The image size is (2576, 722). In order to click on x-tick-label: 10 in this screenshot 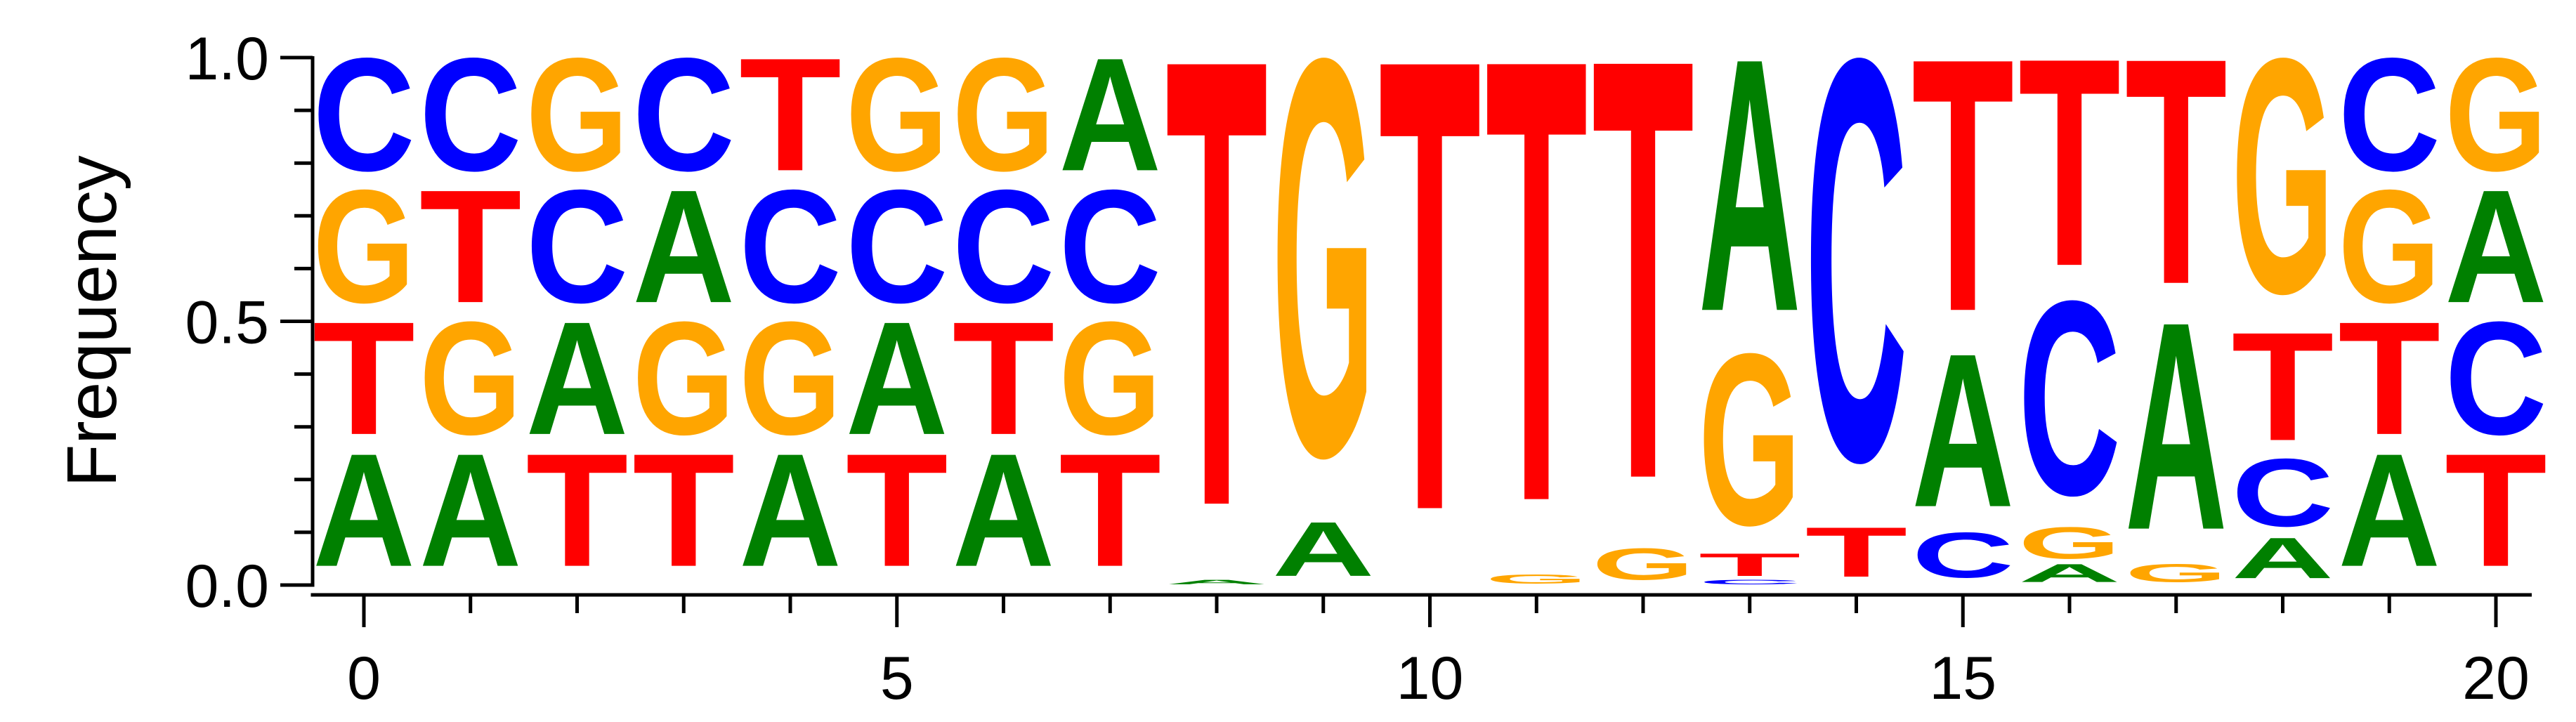, I will do `click(1430, 678)`.